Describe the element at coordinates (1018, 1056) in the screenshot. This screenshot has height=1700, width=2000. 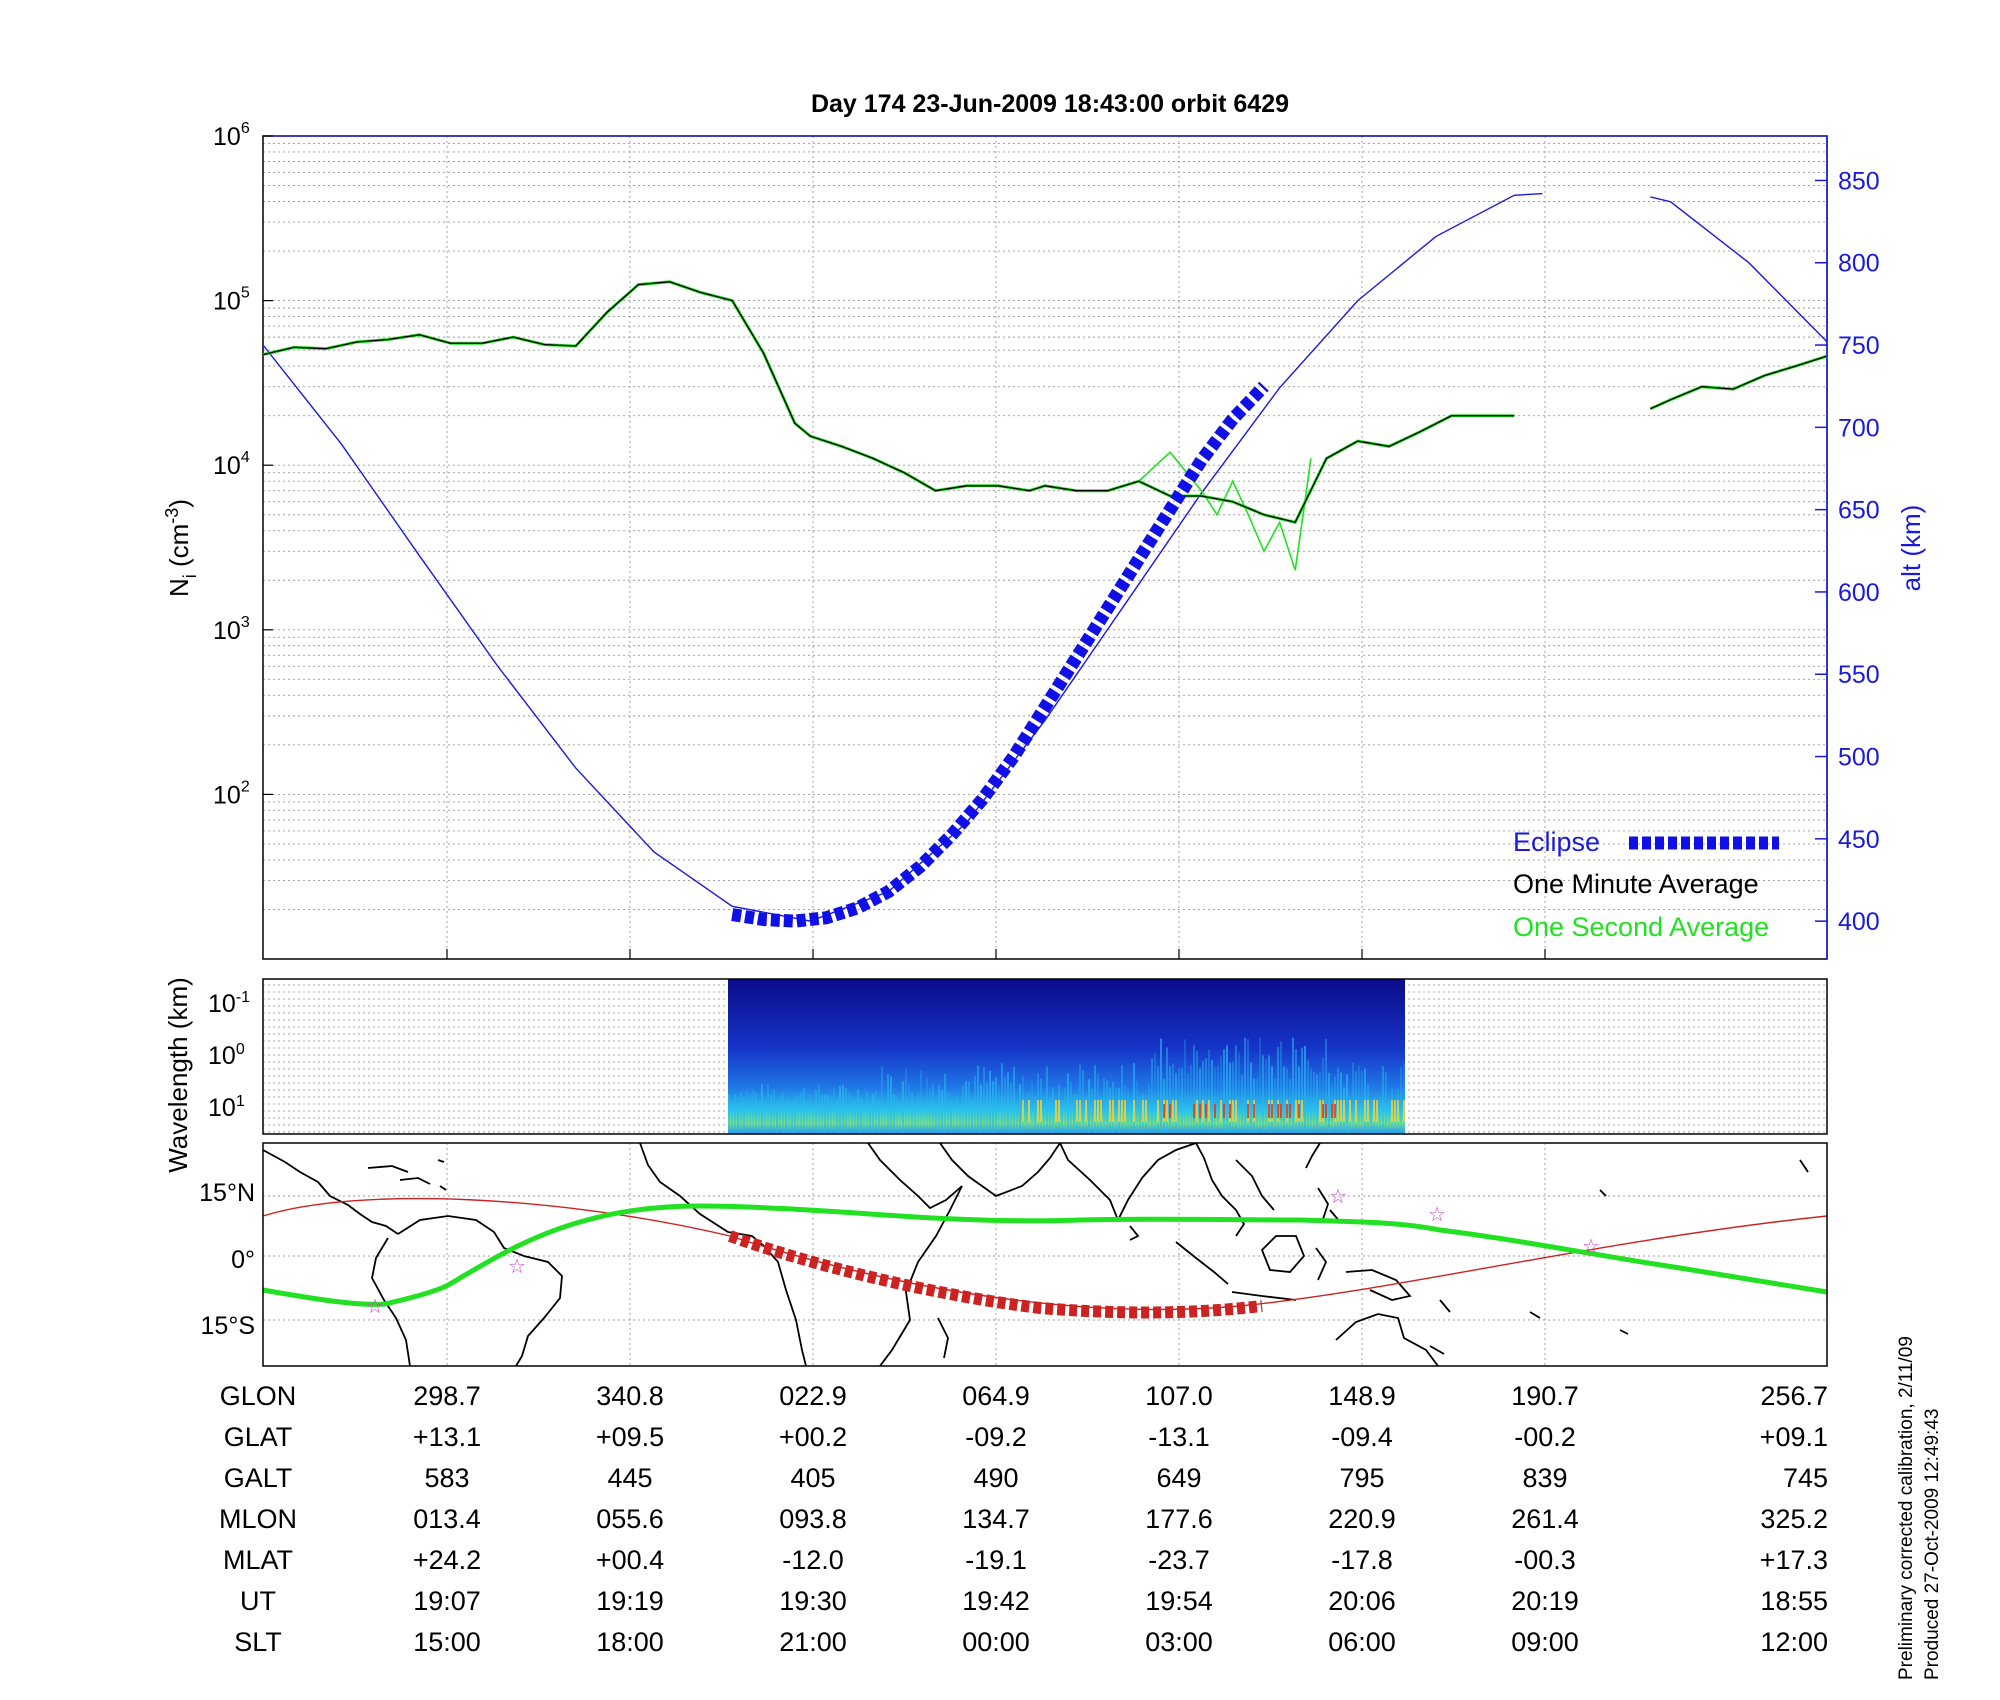
I see `spectrogram-panel: 10-1 100 101` at that location.